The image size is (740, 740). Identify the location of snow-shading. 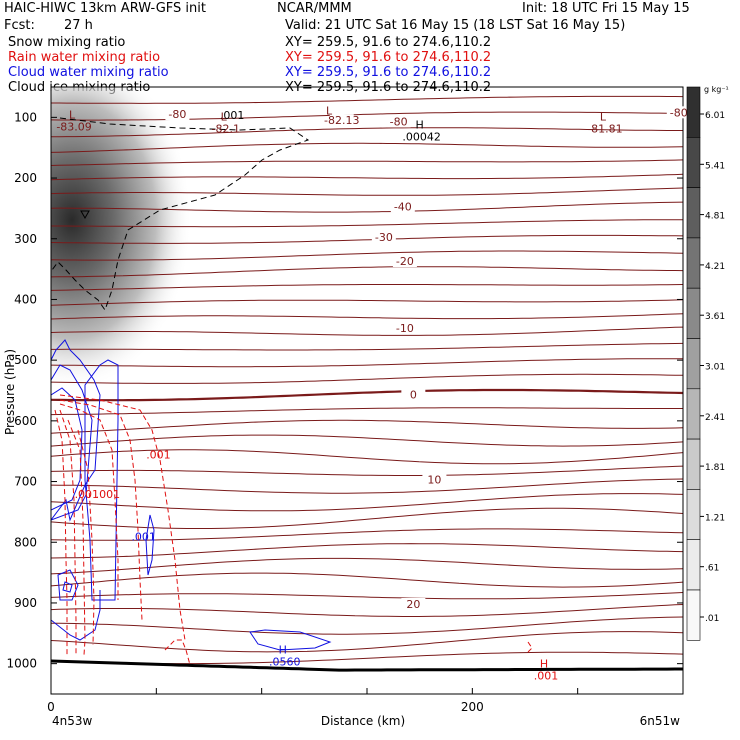
(121, 238).